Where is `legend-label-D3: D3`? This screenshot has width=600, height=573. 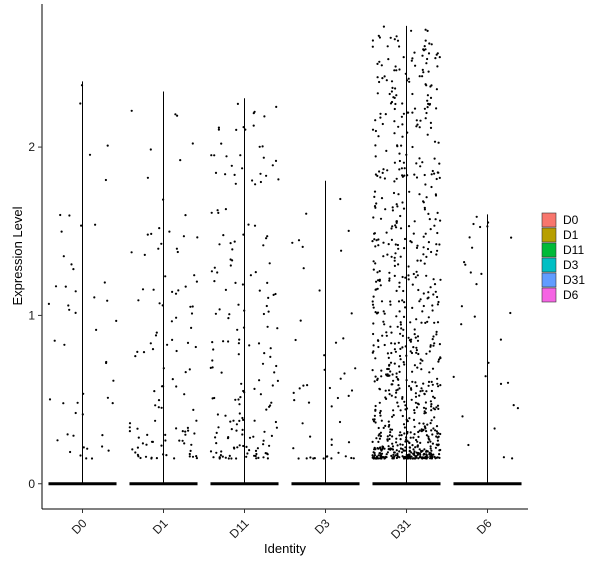
legend-label-D3: D3 is located at coordinates (571, 265).